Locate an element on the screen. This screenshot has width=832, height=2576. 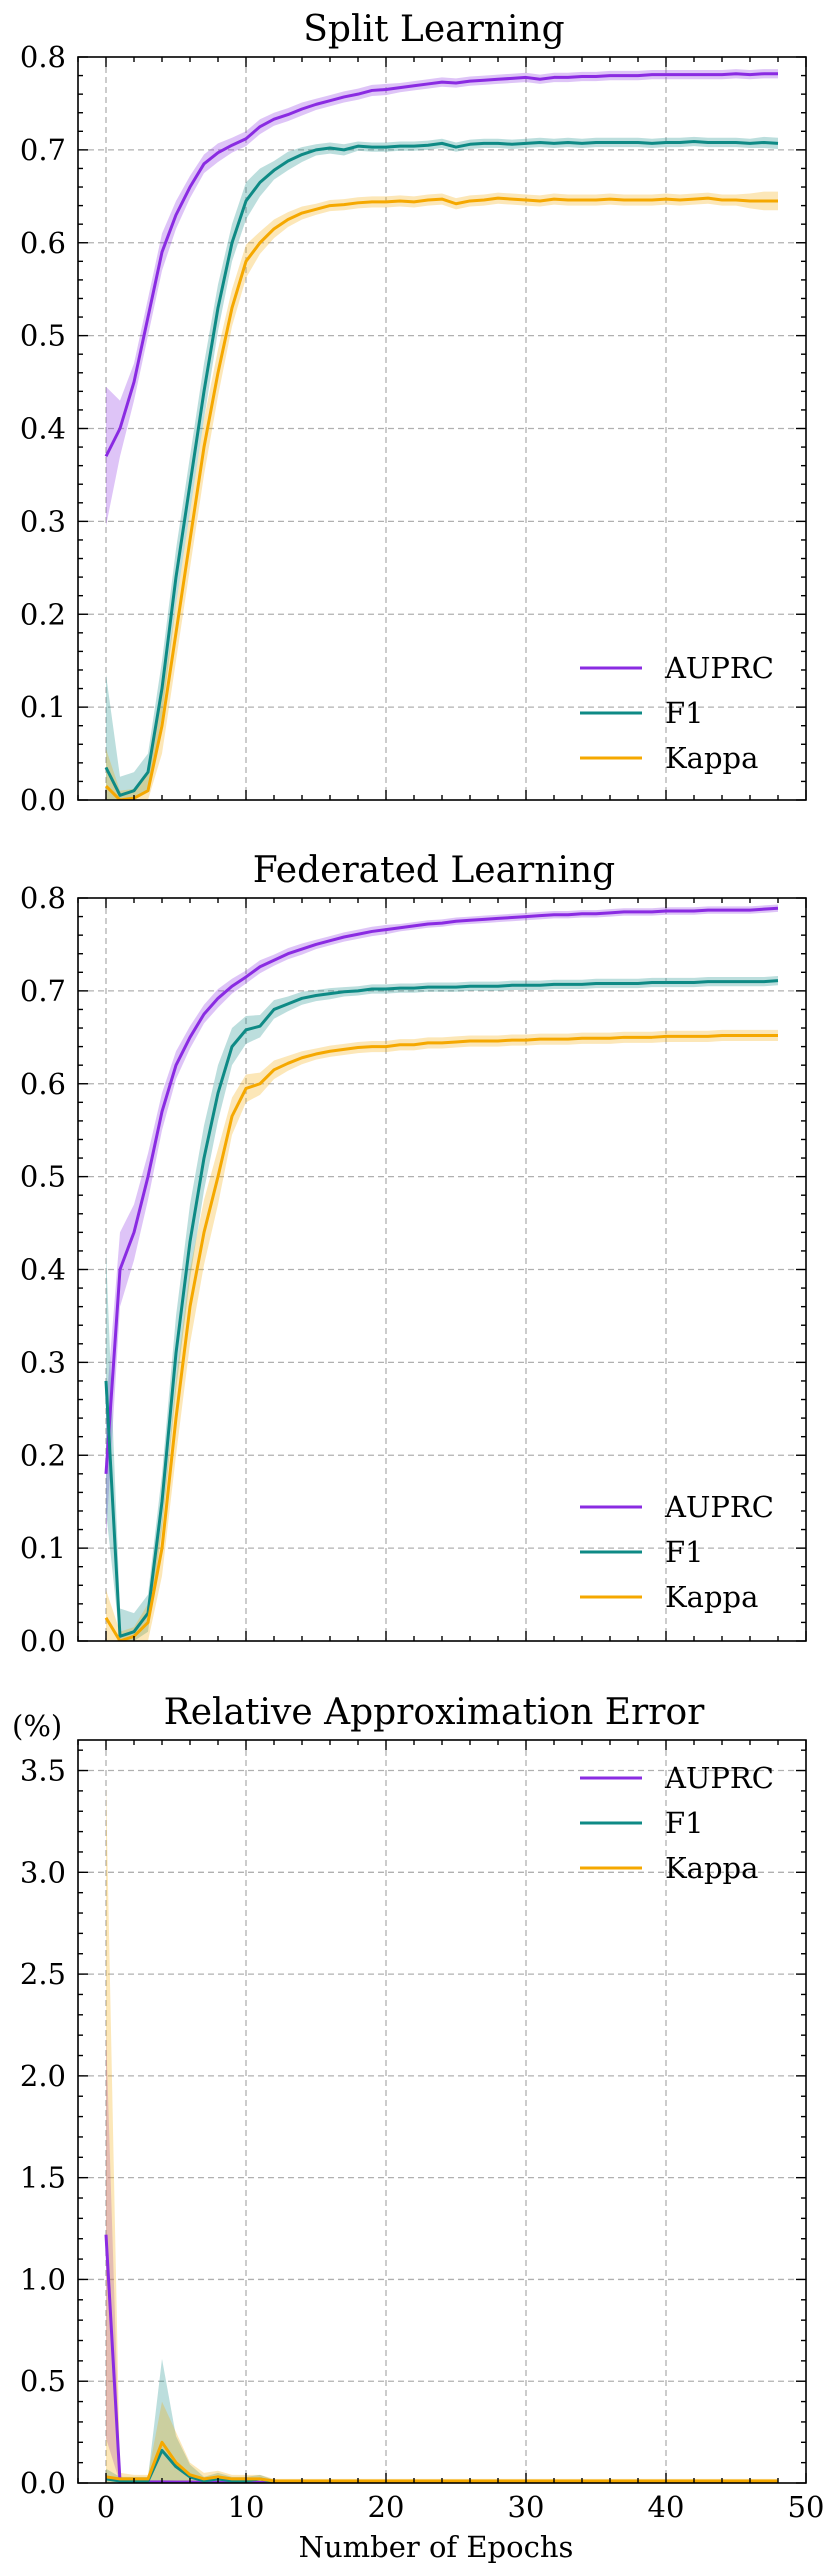
y-tick-label: 3.0 is located at coordinates (43, 1872).